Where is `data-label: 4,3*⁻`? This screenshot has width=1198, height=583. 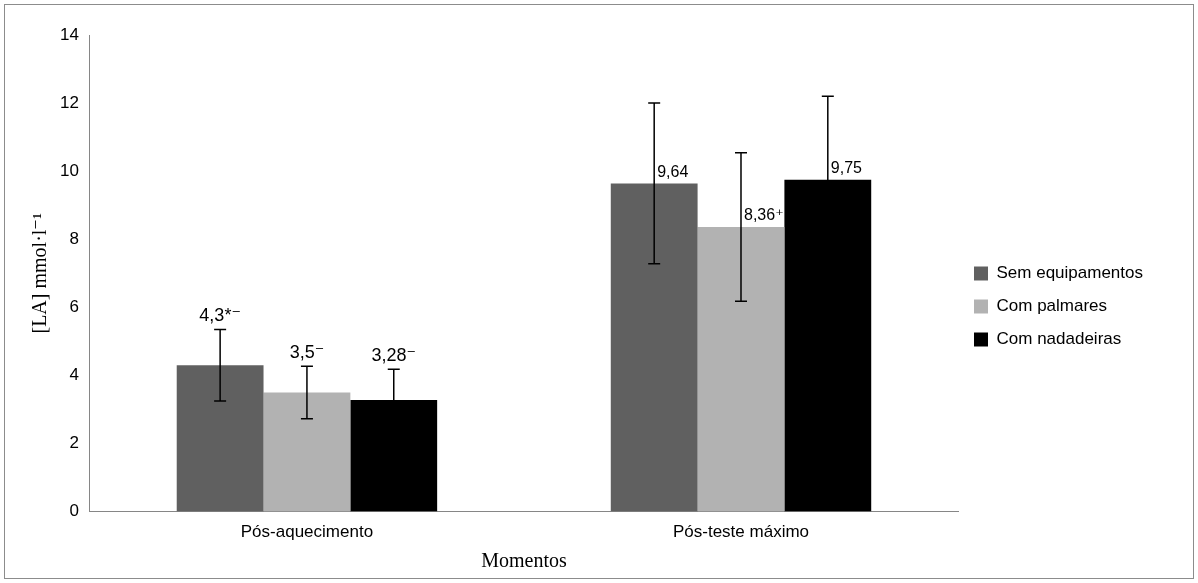
data-label: 4,3*⁻ is located at coordinates (220, 315).